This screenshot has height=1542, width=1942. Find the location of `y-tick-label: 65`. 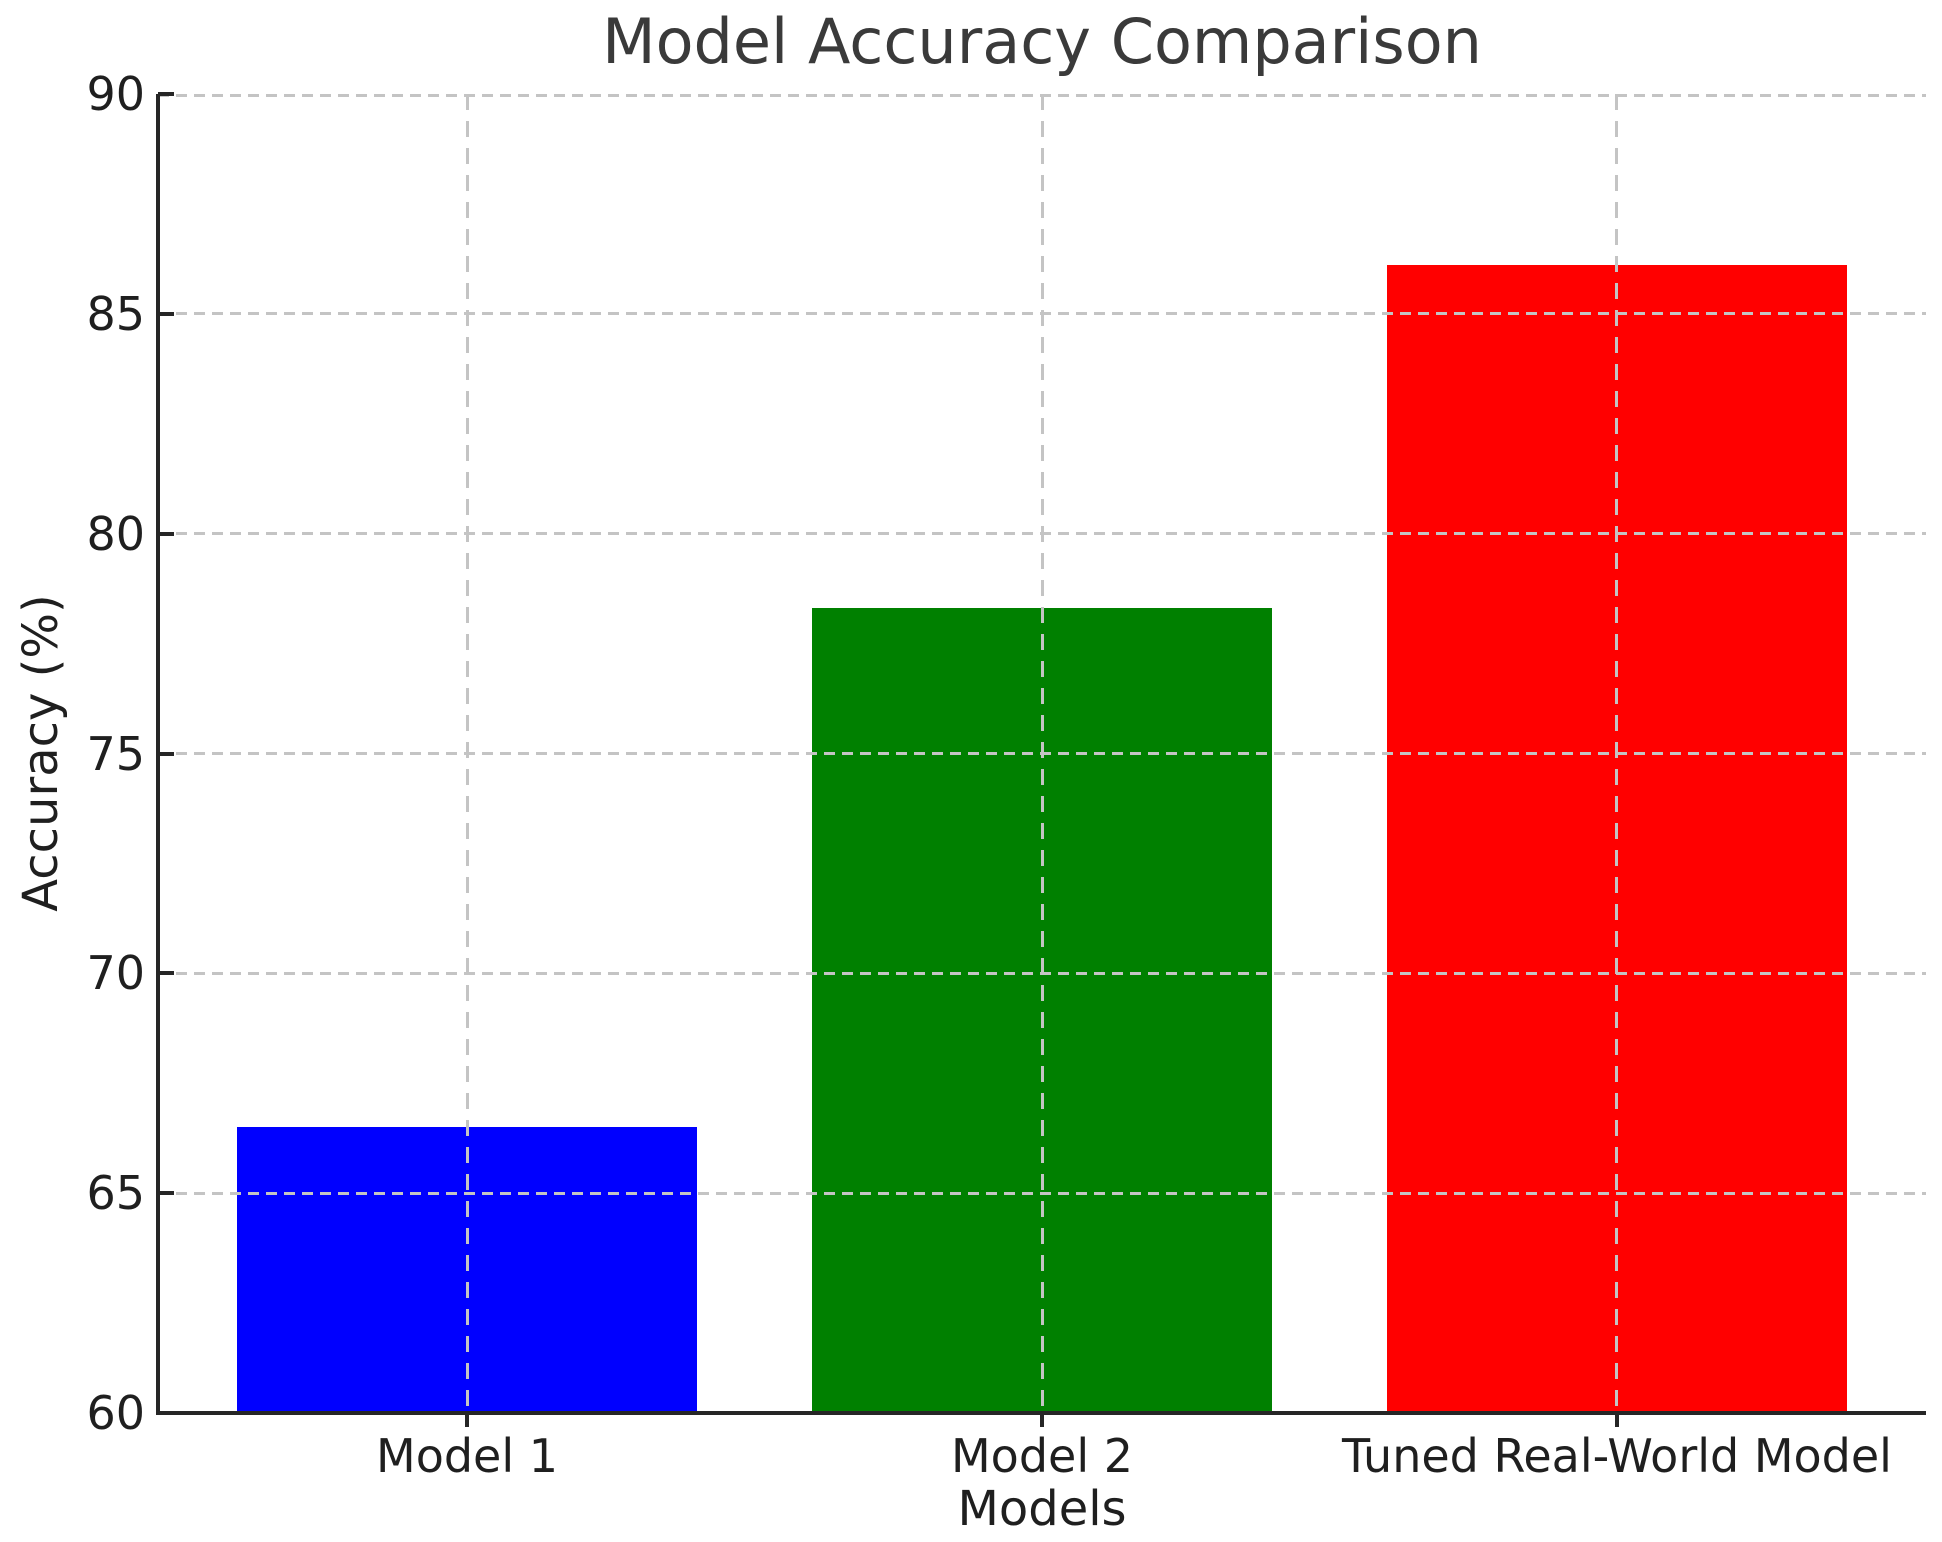

y-tick-label: 65 is located at coordinates (115, 1193).